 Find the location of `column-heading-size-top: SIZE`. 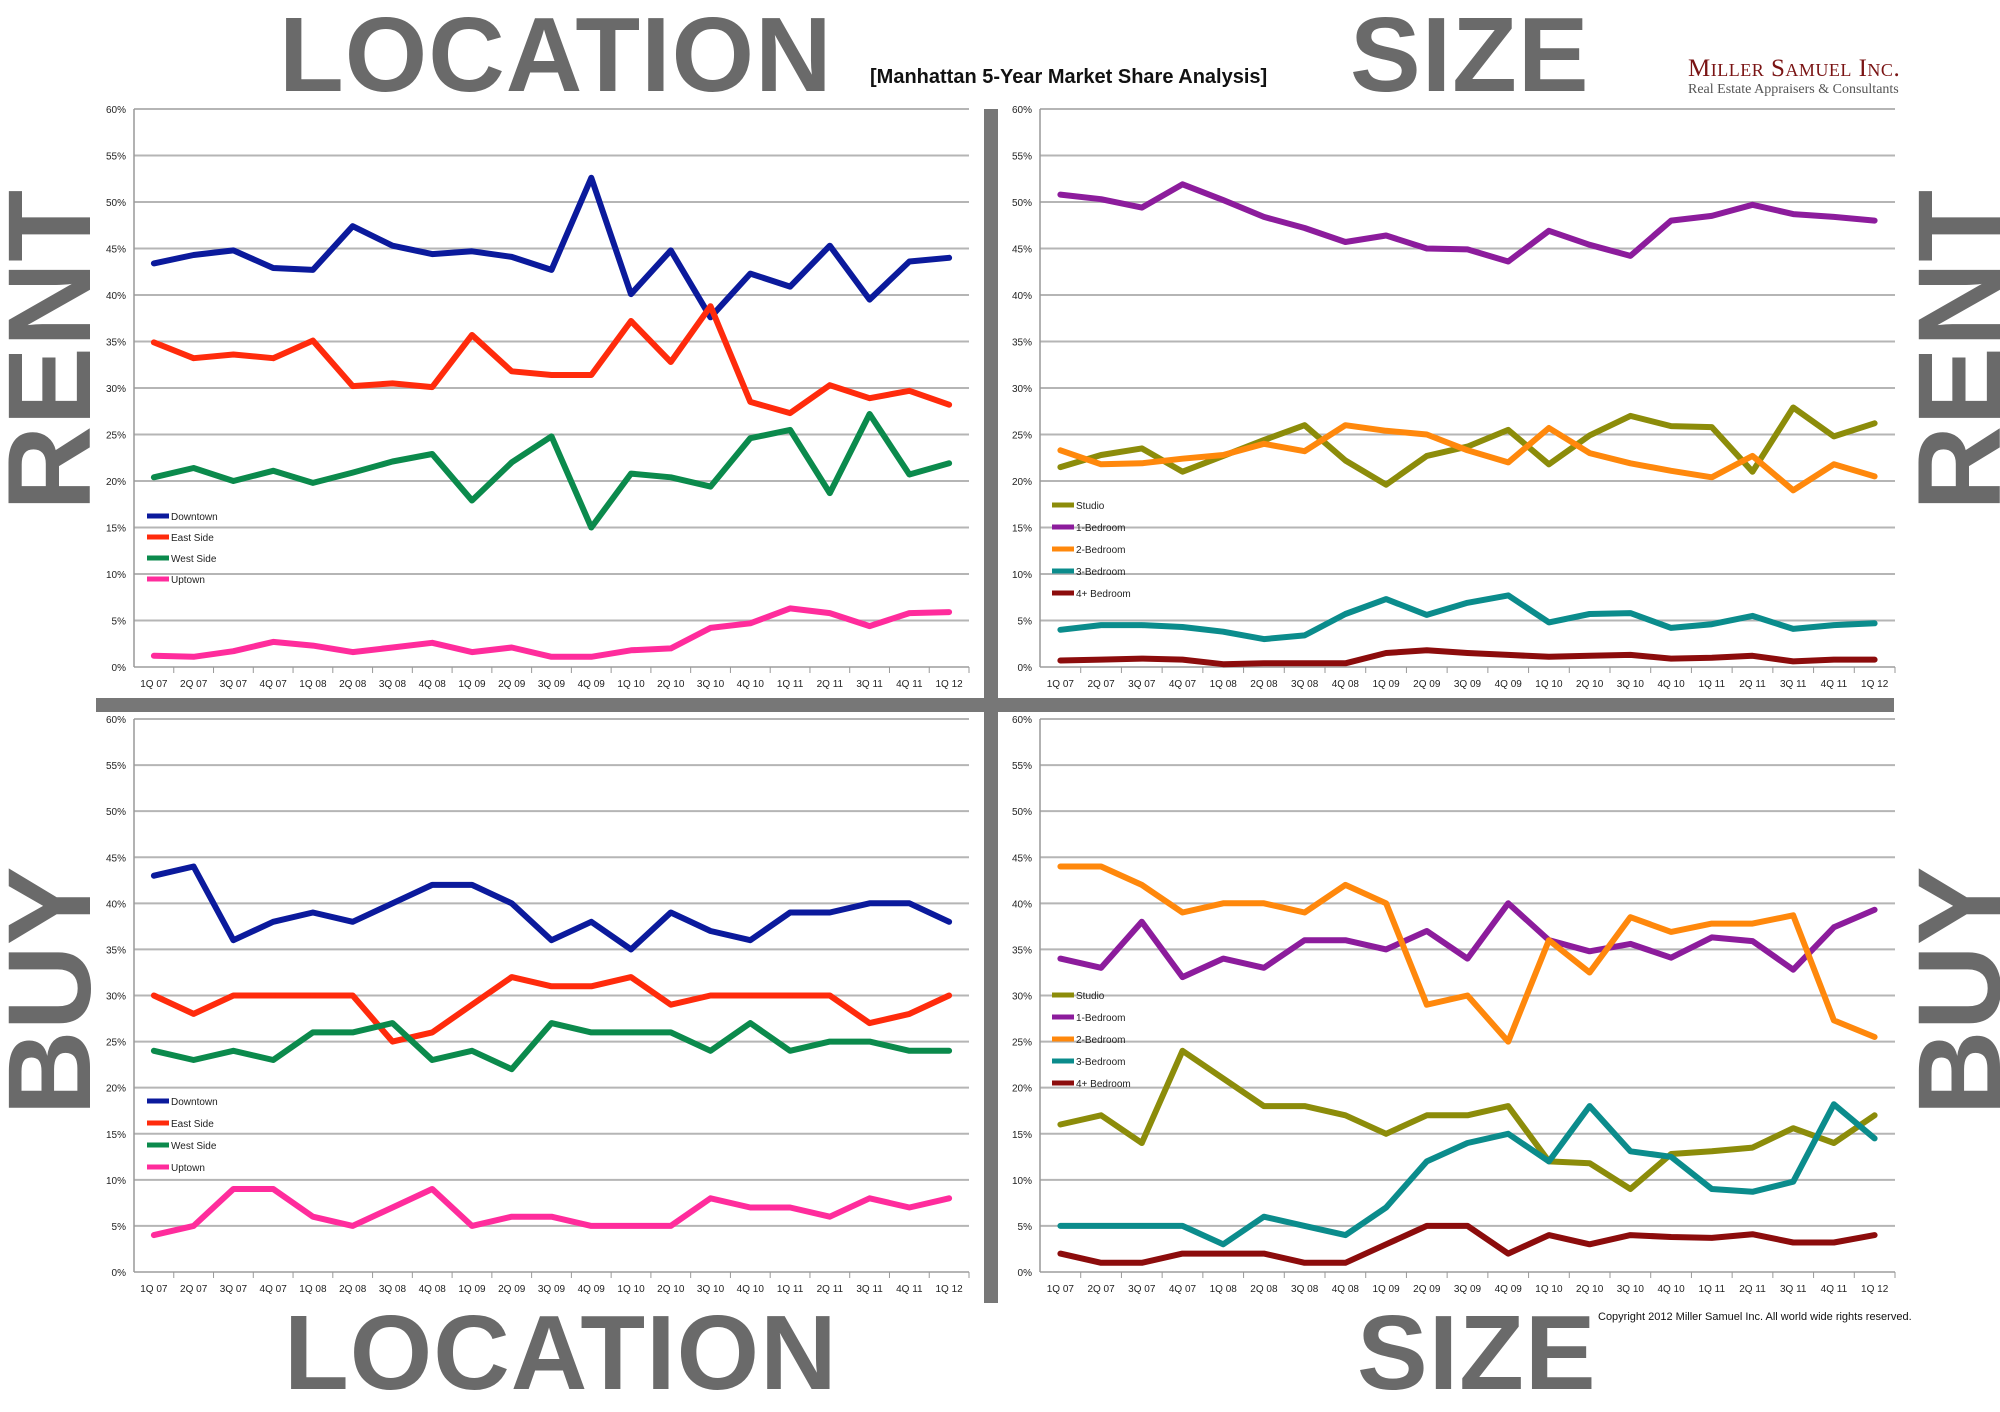

column-heading-size-top: SIZE is located at coordinates (1470, 57).